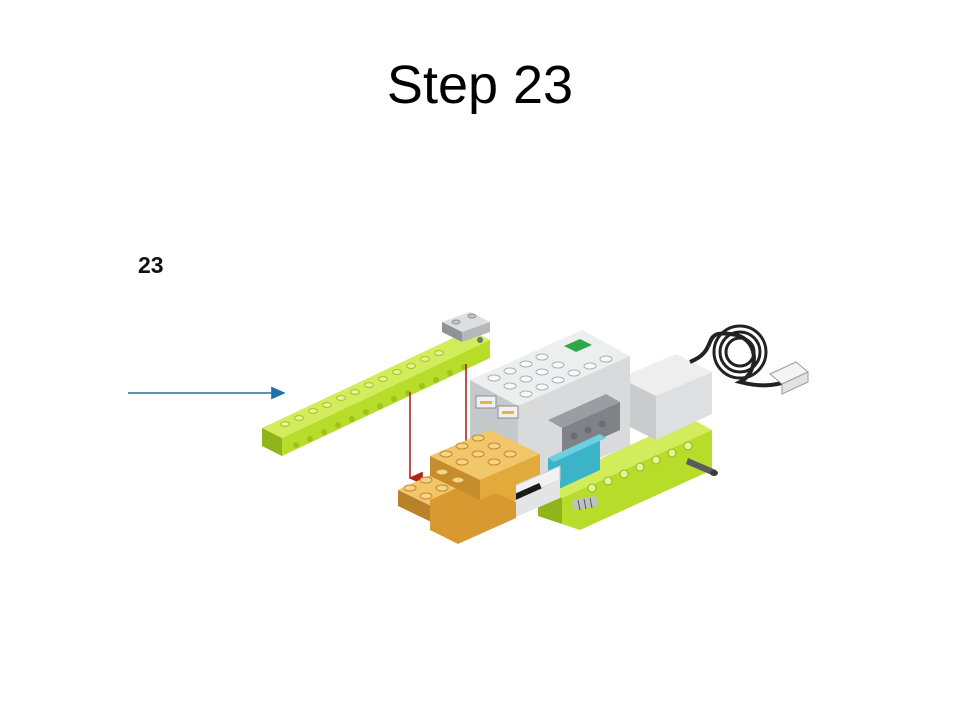  I want to click on slide-title: Step 23, so click(480, 85).